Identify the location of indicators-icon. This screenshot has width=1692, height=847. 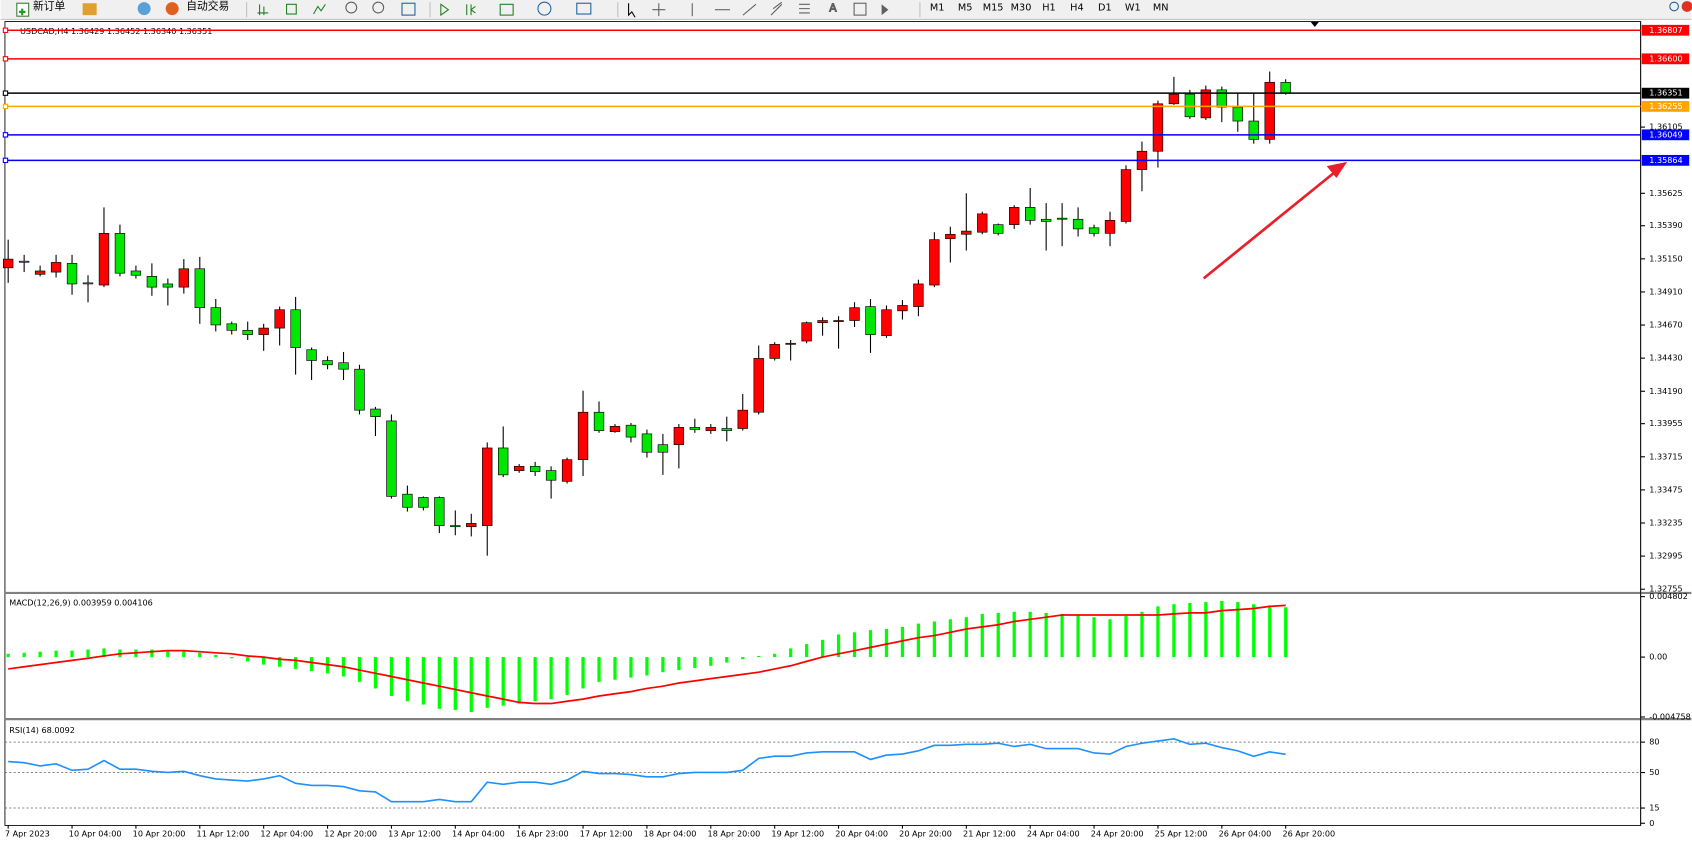
(506, 9).